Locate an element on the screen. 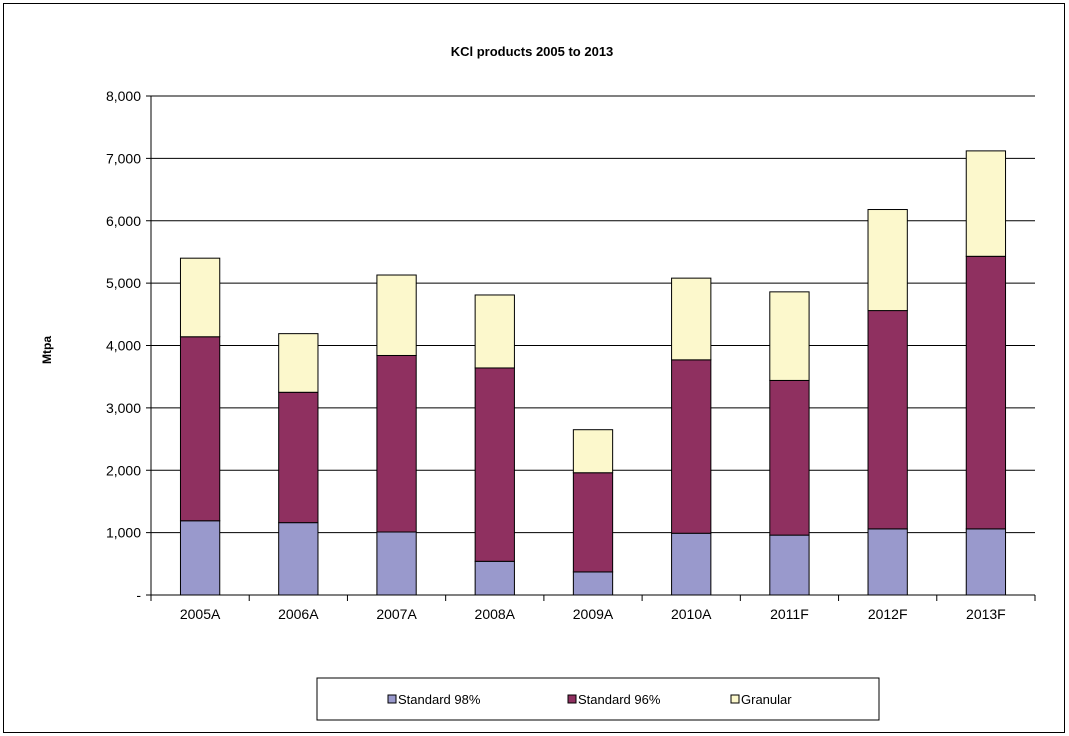  x-tick-label: 2010A is located at coordinates (691, 614).